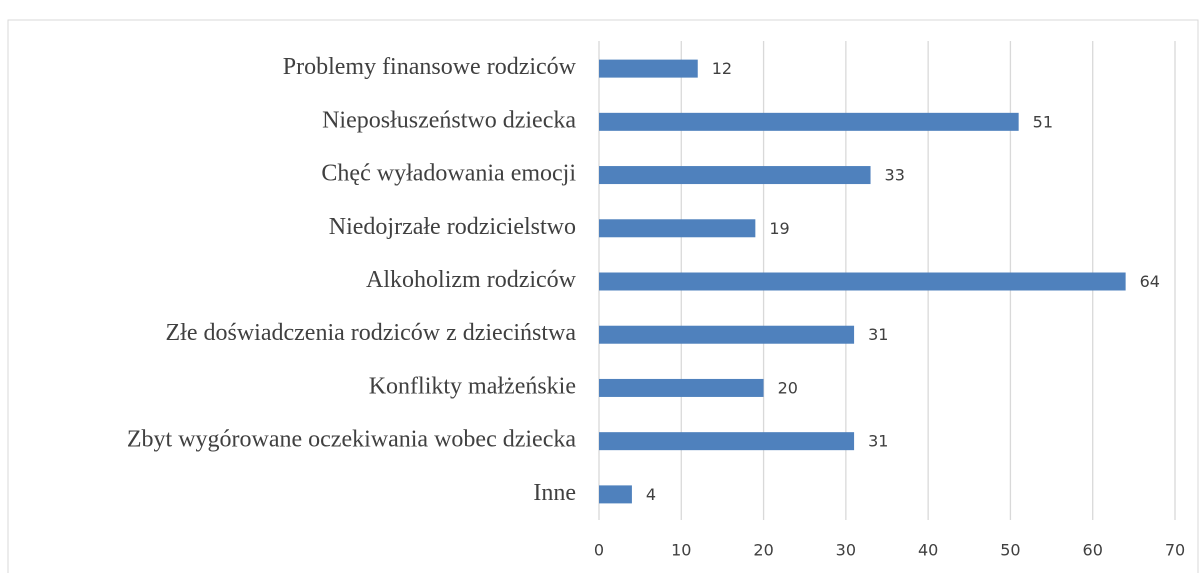 Image resolution: width=1203 pixels, height=573 pixels. What do you see at coordinates (1175, 550) in the screenshot?
I see `x-tick-label: 70` at bounding box center [1175, 550].